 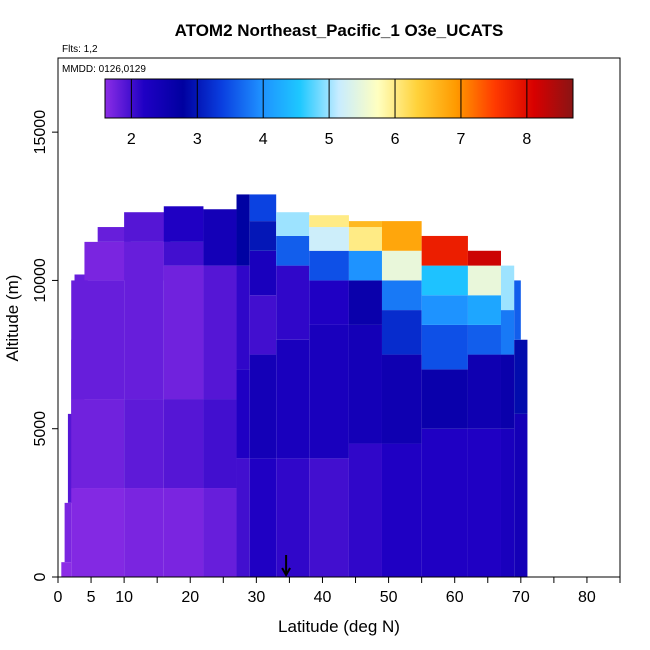 What do you see at coordinates (323, 597) in the screenshot?
I see `x-tick-label: 40` at bounding box center [323, 597].